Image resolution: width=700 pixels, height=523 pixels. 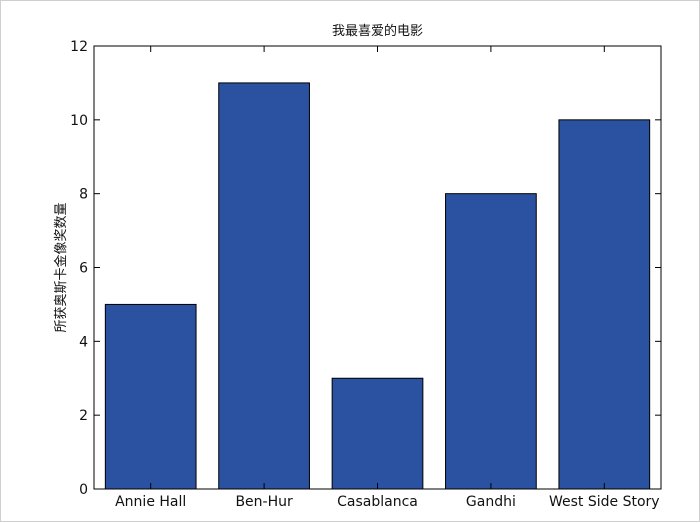 What do you see at coordinates (377, 31) in the screenshot?
I see `chart-title: 我最喜爱的电影` at bounding box center [377, 31].